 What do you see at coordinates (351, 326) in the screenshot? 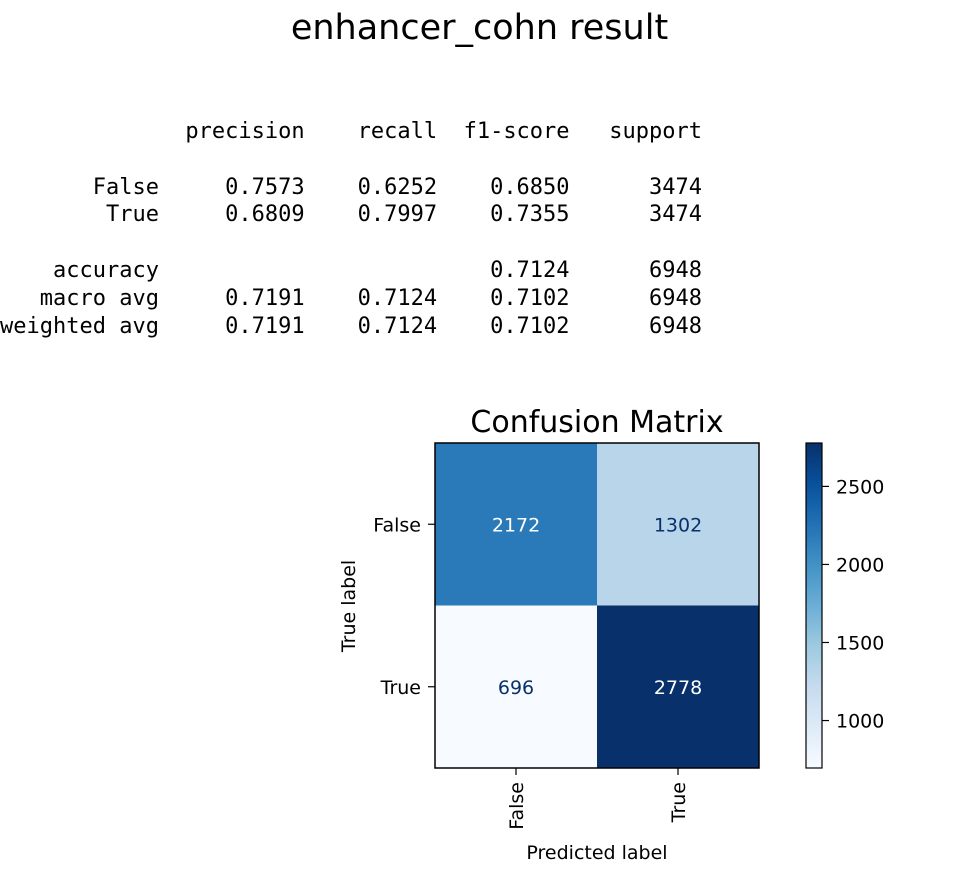
I see `report-row: weighted avg 0.7191 0.7124 0.7102 6948` at bounding box center [351, 326].